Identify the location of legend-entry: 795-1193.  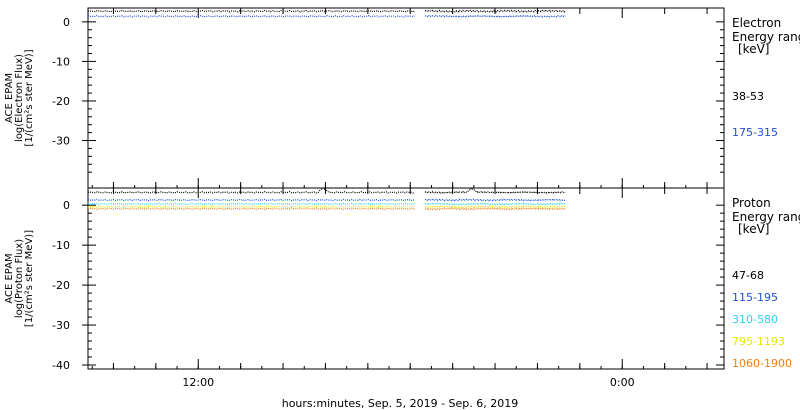
(758, 341).